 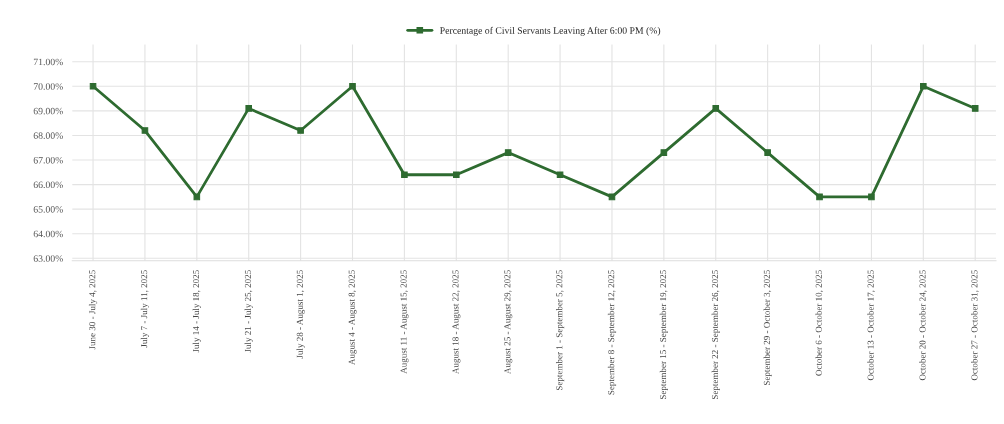 What do you see at coordinates (352, 317) in the screenshot?
I see `x-tick-label: August 4 - August 8, 2025` at bounding box center [352, 317].